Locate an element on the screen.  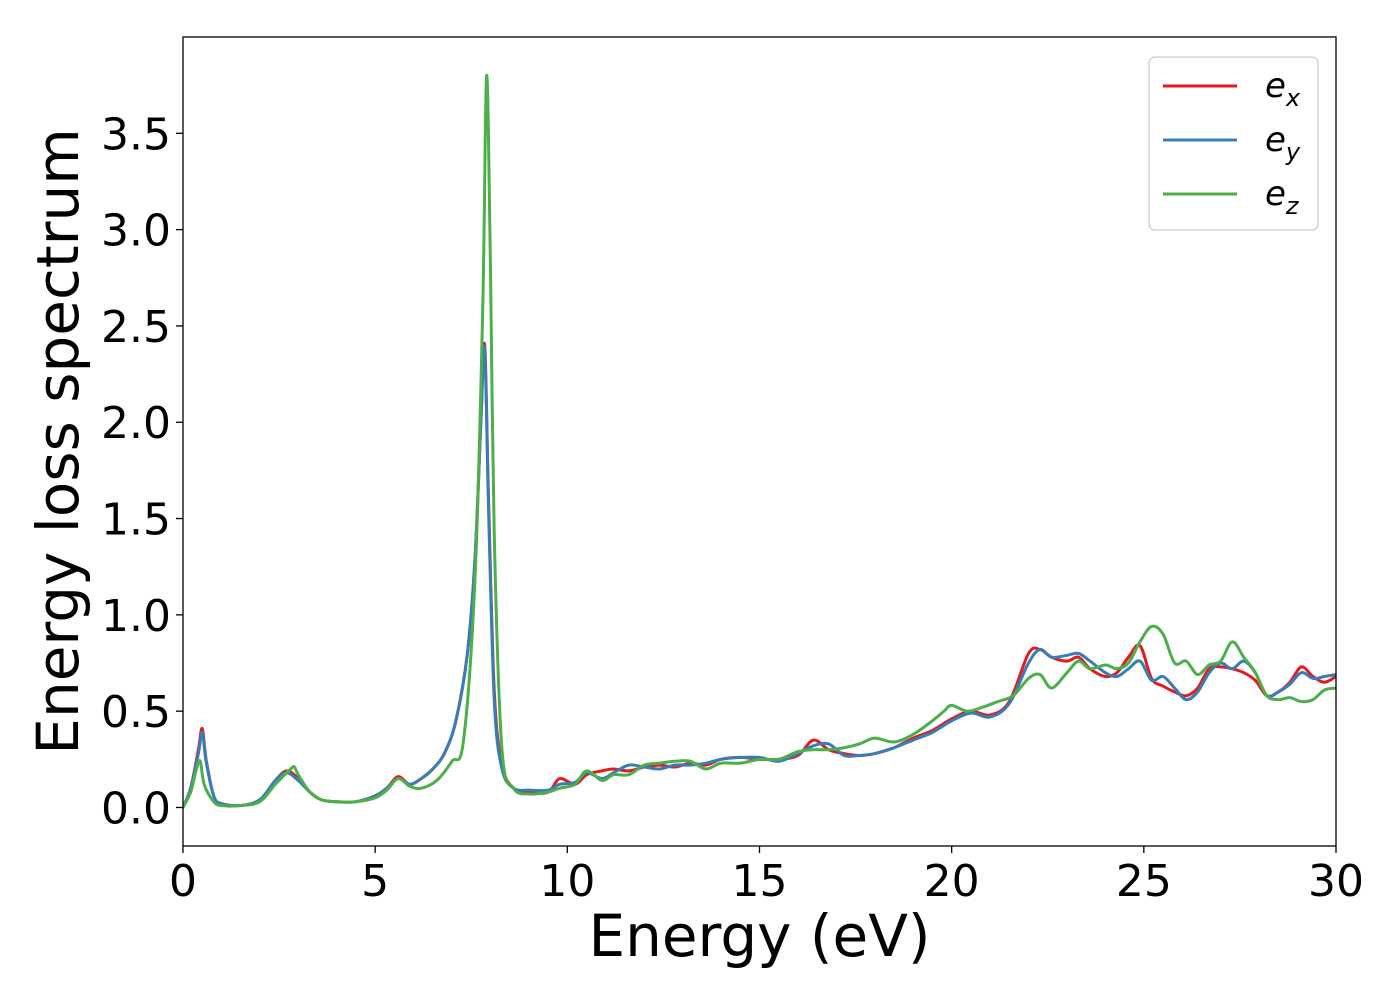
y-tick-label: 1.5 is located at coordinates (136, 520).